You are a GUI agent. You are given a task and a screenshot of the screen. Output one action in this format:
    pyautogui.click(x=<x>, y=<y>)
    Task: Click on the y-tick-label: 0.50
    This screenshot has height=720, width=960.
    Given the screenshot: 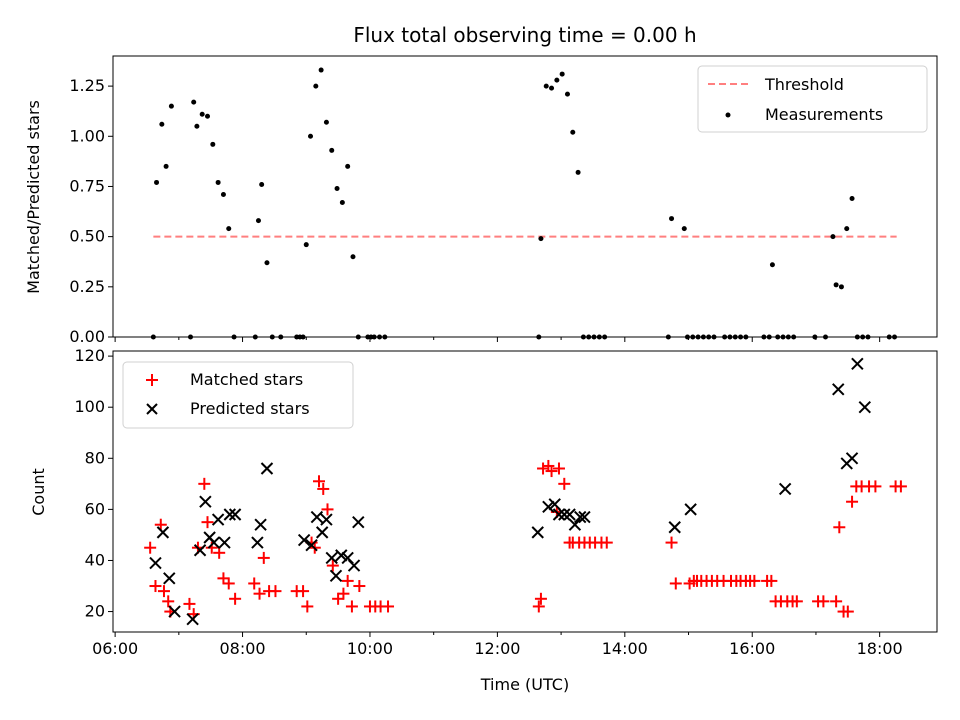 What is the action you would take?
    pyautogui.click(x=87, y=236)
    